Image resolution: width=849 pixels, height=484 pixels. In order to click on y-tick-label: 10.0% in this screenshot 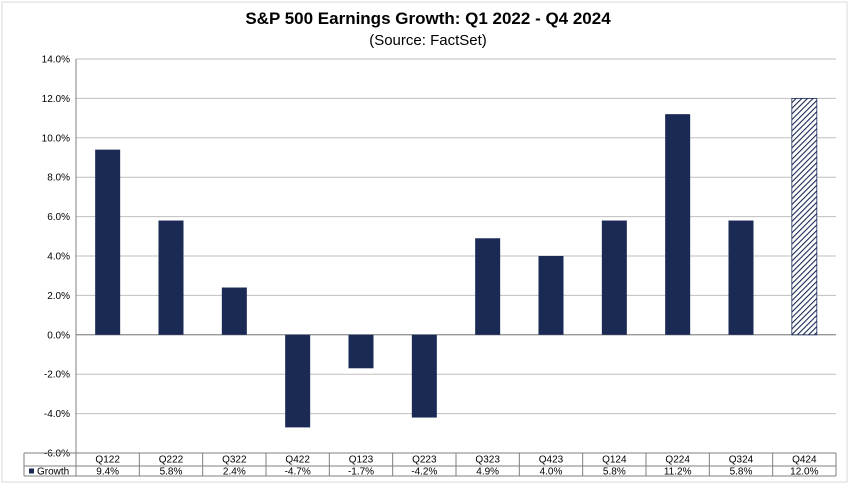, I will do `click(56, 138)`.